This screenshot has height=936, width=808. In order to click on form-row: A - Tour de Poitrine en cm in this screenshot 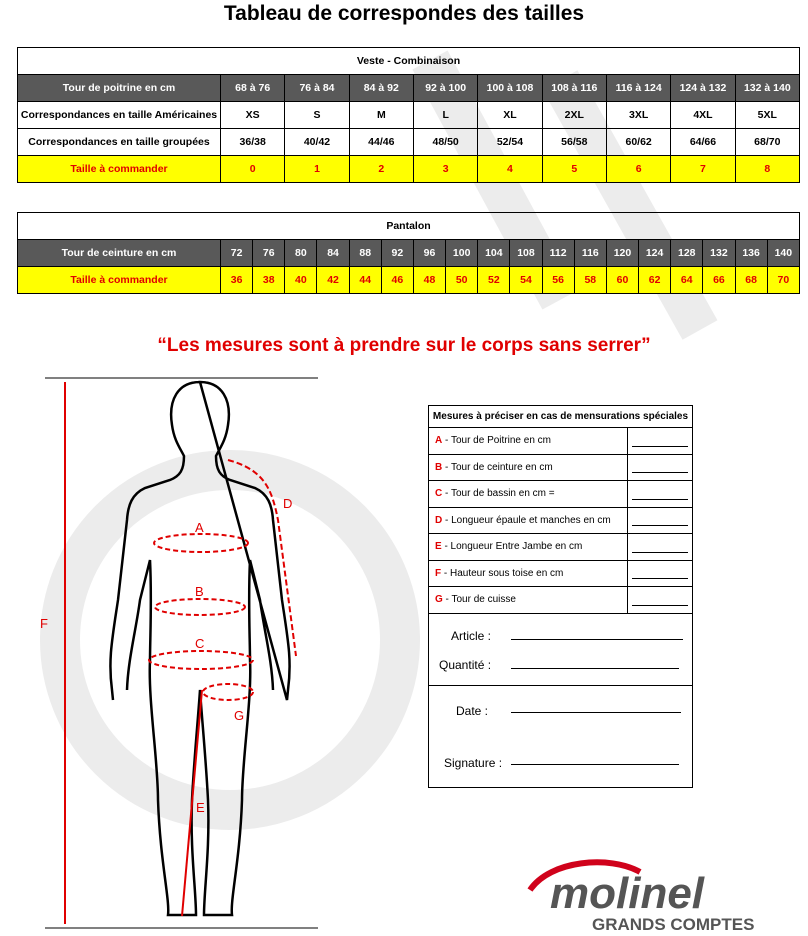, I will do `click(560, 441)`.